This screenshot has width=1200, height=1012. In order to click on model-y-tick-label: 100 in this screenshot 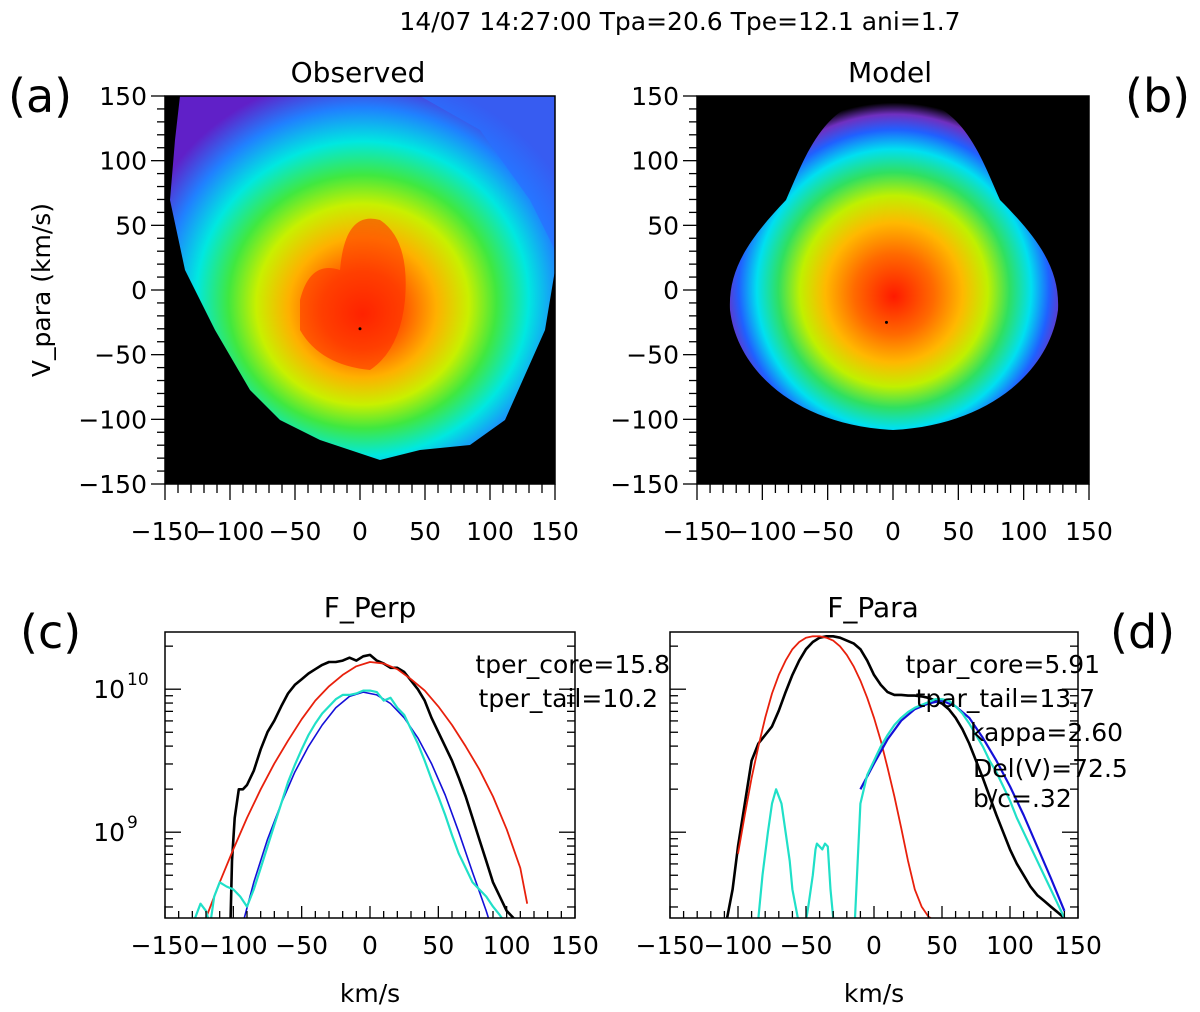, I will do `click(655, 161)`.